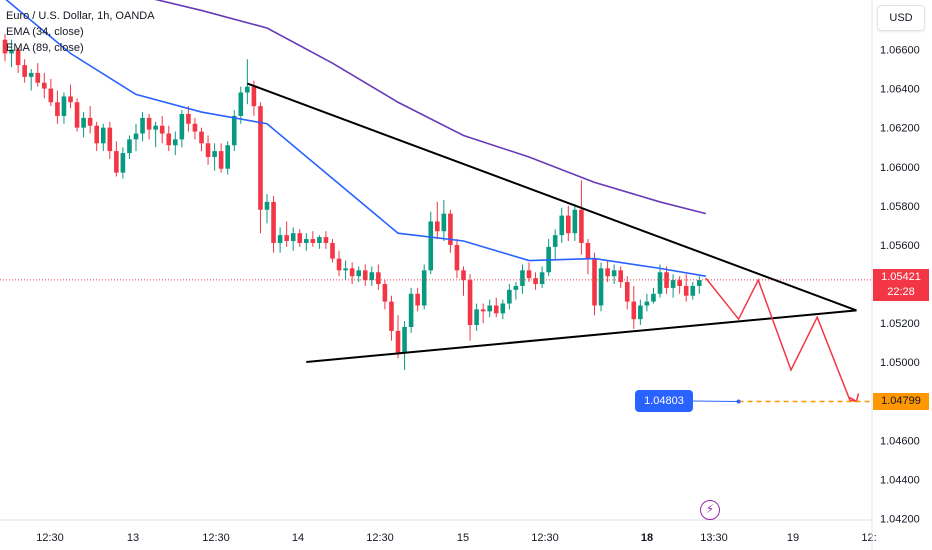 This screenshot has height=550, width=932. Describe the element at coordinates (664, 401) in the screenshot. I see `price-callout: 1.04803` at that location.